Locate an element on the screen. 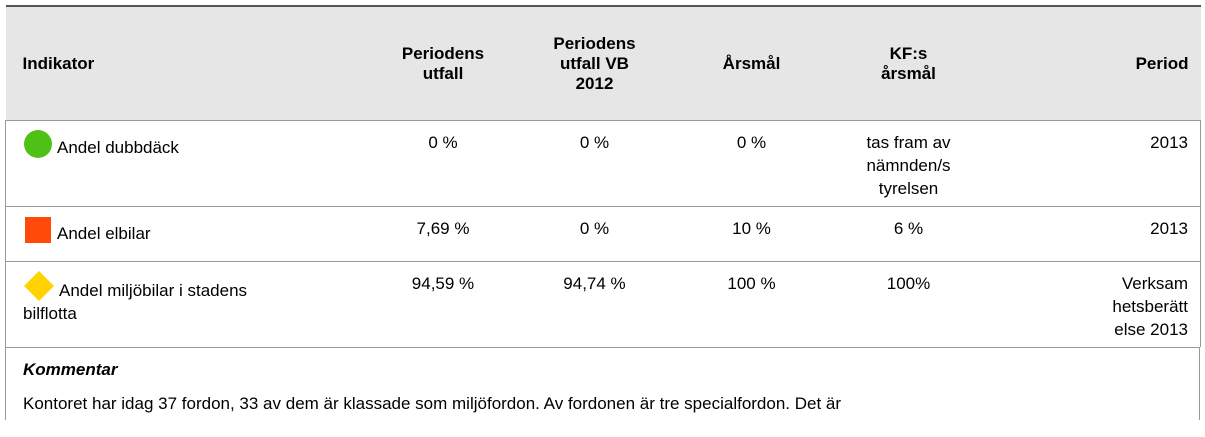  indicator-name: Andel dubbdäck is located at coordinates (118, 147).